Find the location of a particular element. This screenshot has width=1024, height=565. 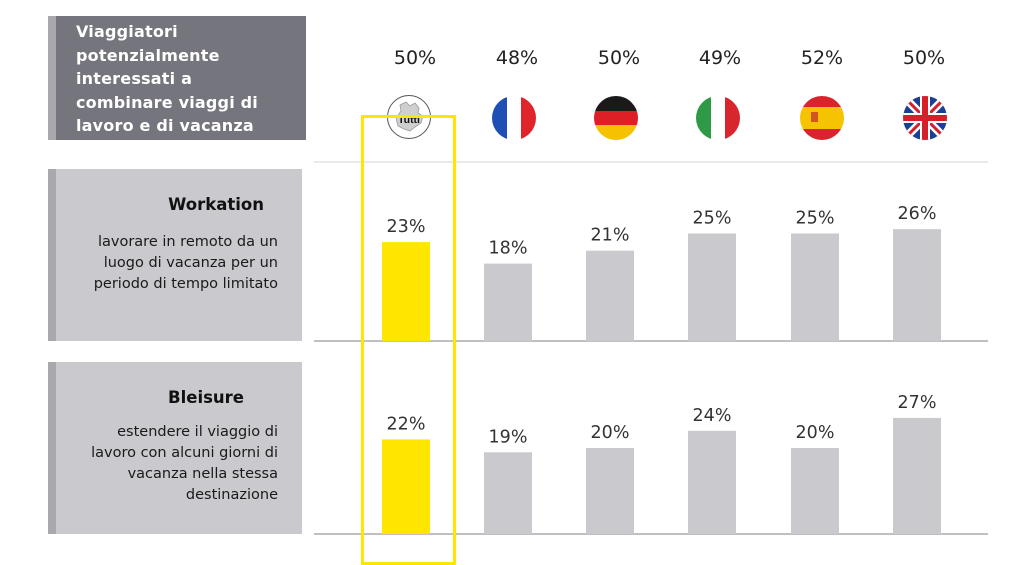

france-flag-icon is located at coordinates (514, 118).